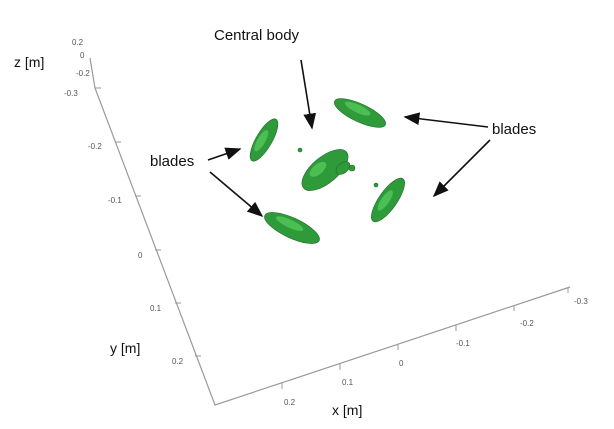  What do you see at coordinates (347, 410) in the screenshot?
I see `x-axis-label: x [m]` at bounding box center [347, 410].